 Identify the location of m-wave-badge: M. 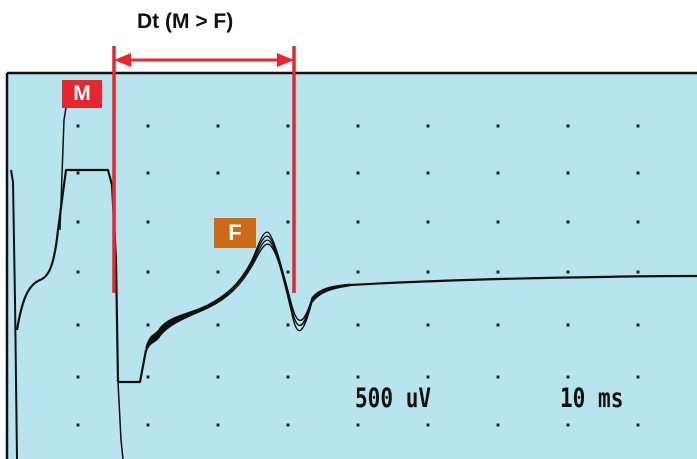
(82, 94).